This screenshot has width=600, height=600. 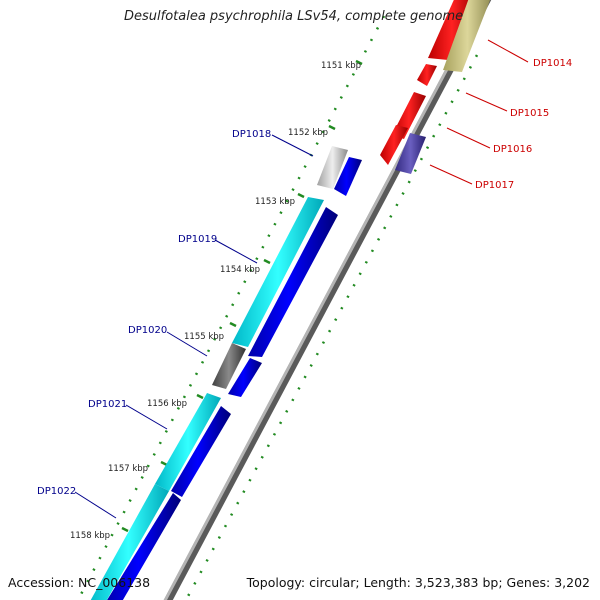 I want to click on gene-label-dp1022: DP1022, so click(x=56, y=491).